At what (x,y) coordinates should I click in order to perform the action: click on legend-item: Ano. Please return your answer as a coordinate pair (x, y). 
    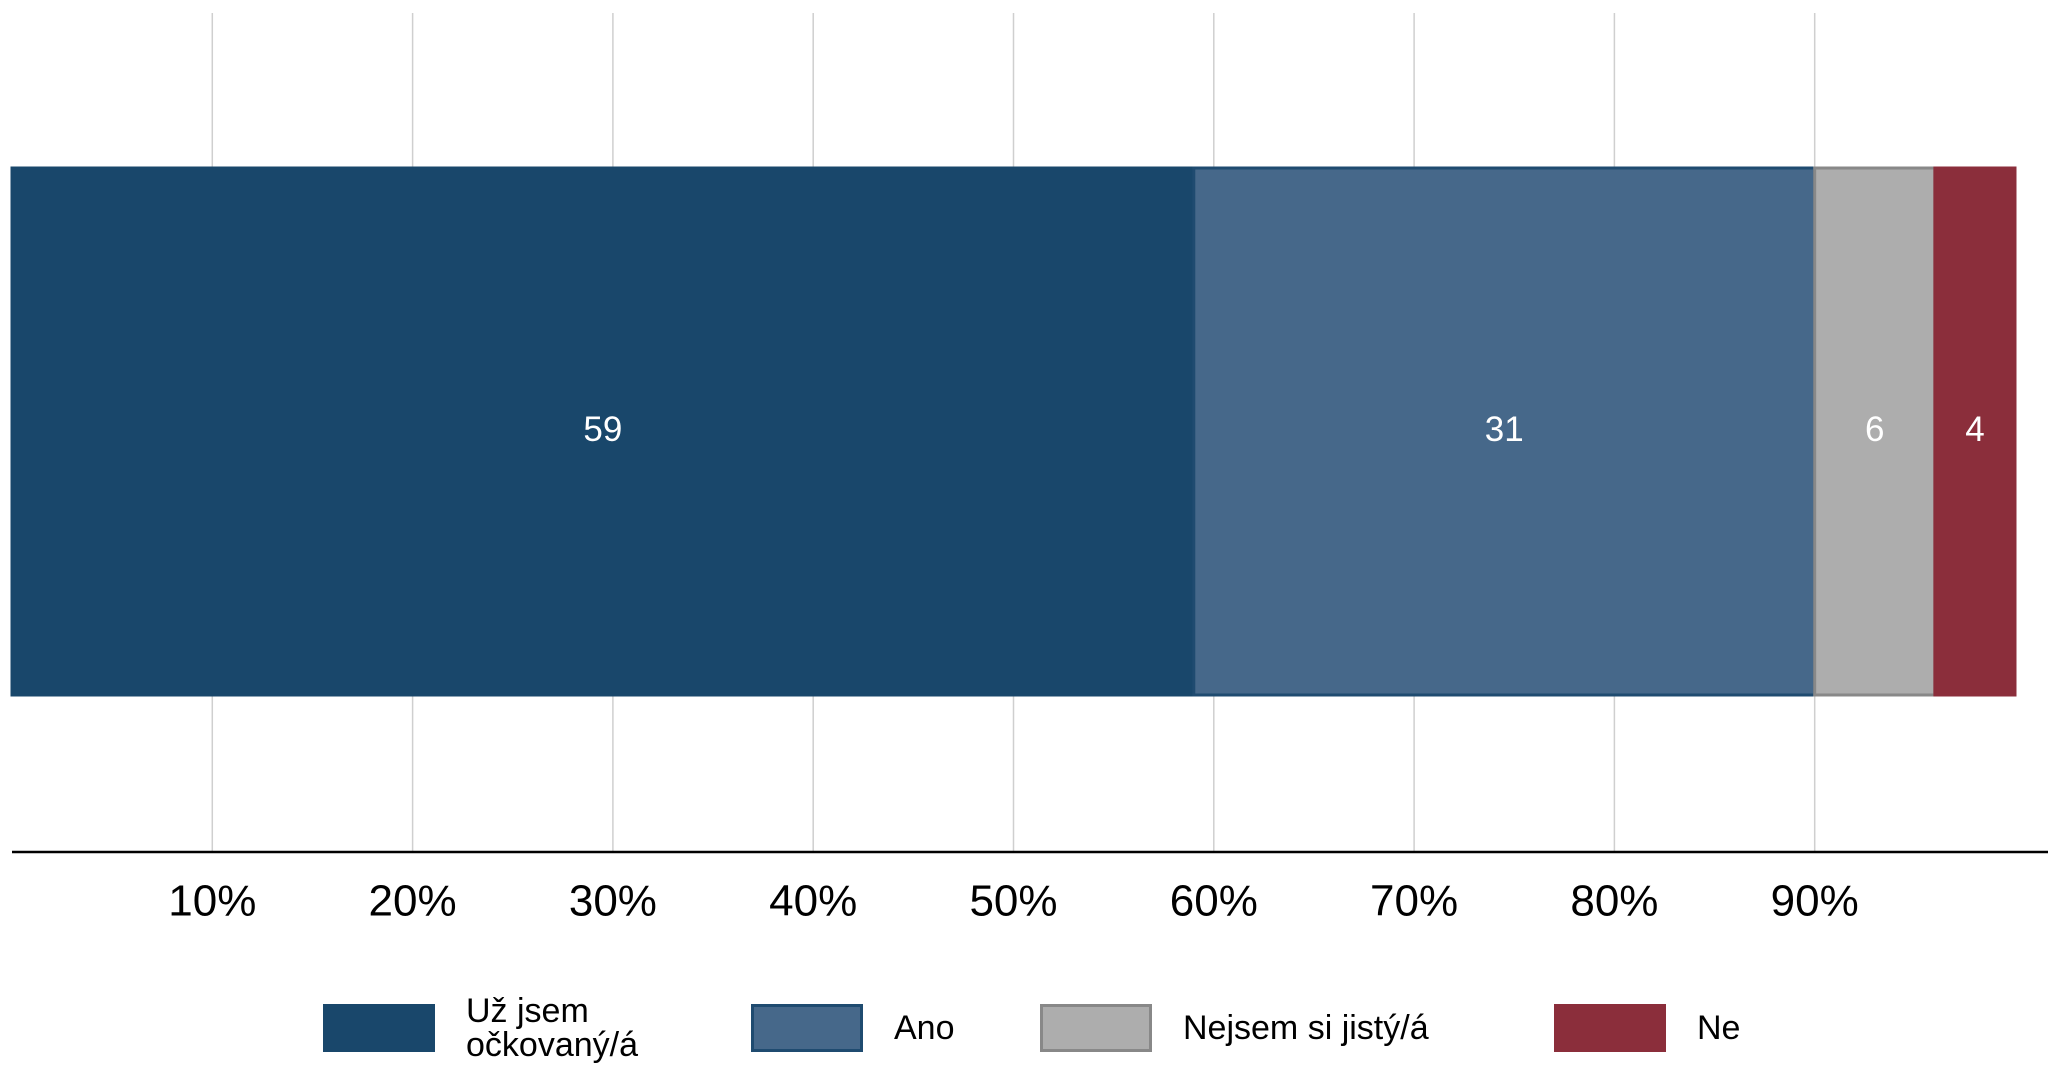
    Looking at the image, I should click on (853, 1028).